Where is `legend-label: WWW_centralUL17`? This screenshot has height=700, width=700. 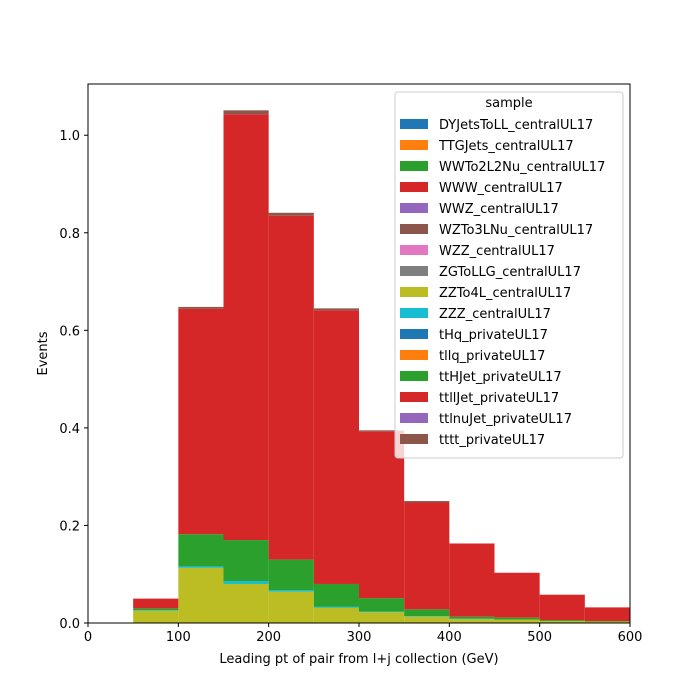 legend-label: WWW_centralUL17 is located at coordinates (501, 188).